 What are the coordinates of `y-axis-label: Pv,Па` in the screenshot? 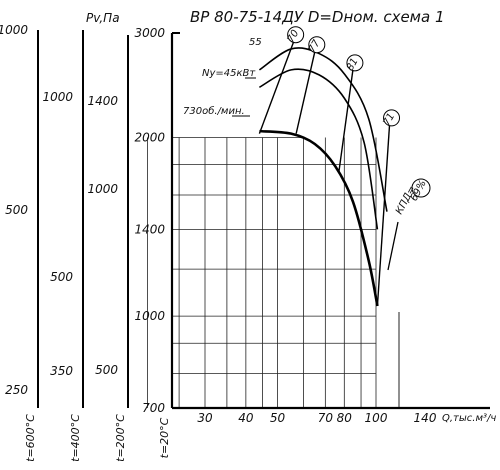 It's located at (103, 18).